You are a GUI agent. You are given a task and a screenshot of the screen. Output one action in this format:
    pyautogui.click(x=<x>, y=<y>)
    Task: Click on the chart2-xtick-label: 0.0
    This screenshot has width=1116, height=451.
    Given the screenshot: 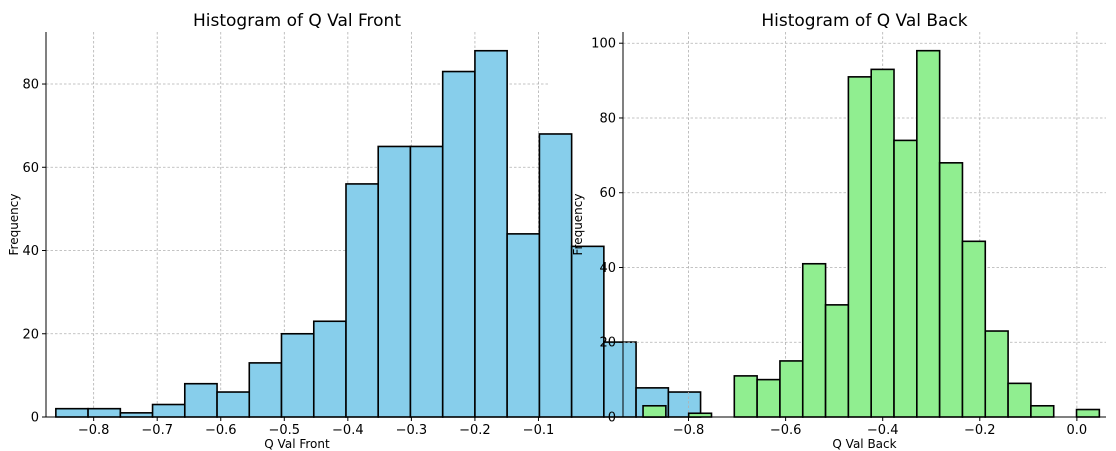 What is the action you would take?
    pyautogui.click(x=1077, y=430)
    